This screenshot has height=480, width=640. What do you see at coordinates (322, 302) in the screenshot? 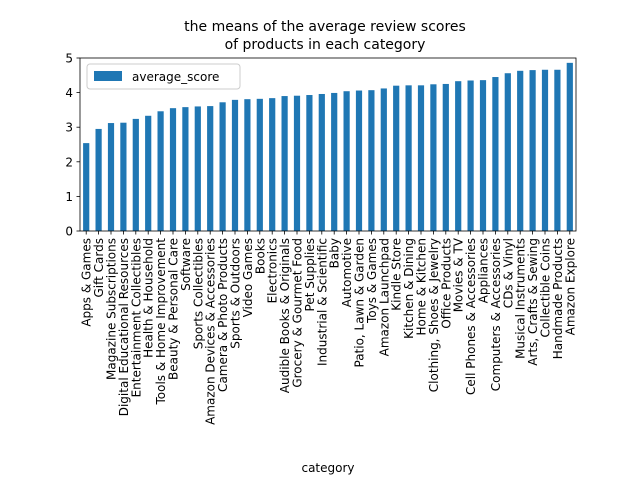
I see `x-tick-label: Industrial & Scientific` at bounding box center [322, 302].